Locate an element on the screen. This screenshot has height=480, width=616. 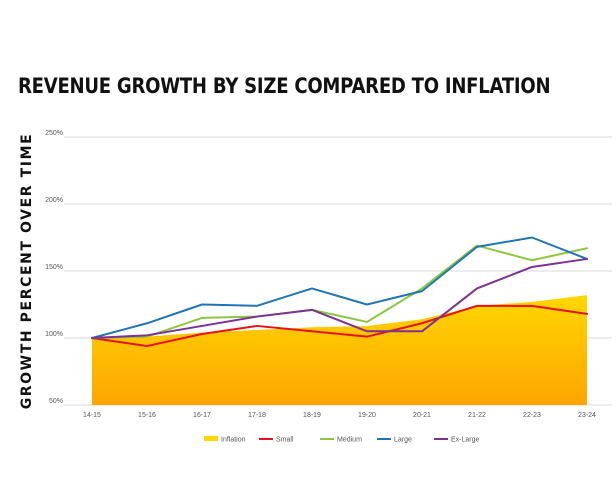
y-tick-label: 50% is located at coordinates (56, 401).